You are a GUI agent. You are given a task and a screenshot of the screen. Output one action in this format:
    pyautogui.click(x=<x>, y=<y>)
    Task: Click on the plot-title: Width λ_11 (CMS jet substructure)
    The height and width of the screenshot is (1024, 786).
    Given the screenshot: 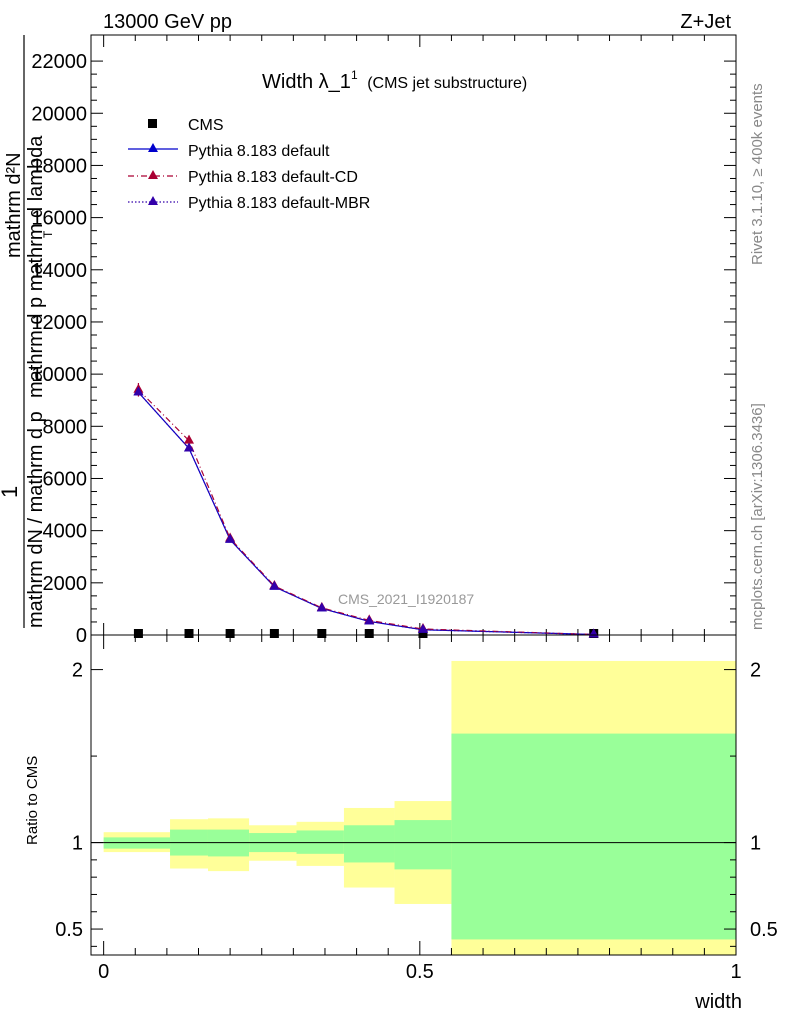 What is the action you would take?
    pyautogui.click(x=394, y=77)
    